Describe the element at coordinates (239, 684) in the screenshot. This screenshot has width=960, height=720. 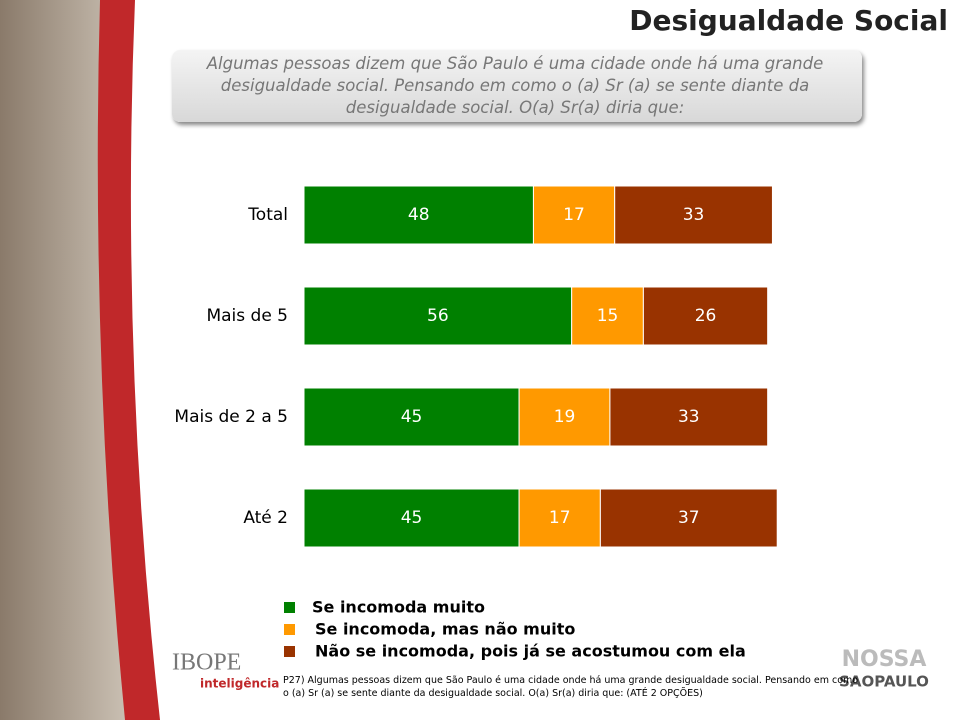
I see `logo-text: inteligência` at that location.